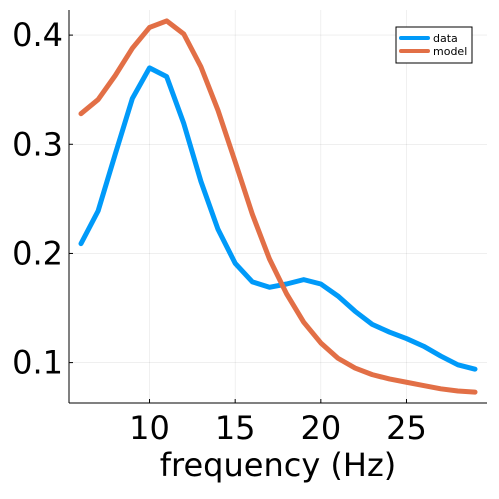 The width and height of the screenshot is (499, 499). I want to click on y-tick-label: 0.2, so click(37, 253).